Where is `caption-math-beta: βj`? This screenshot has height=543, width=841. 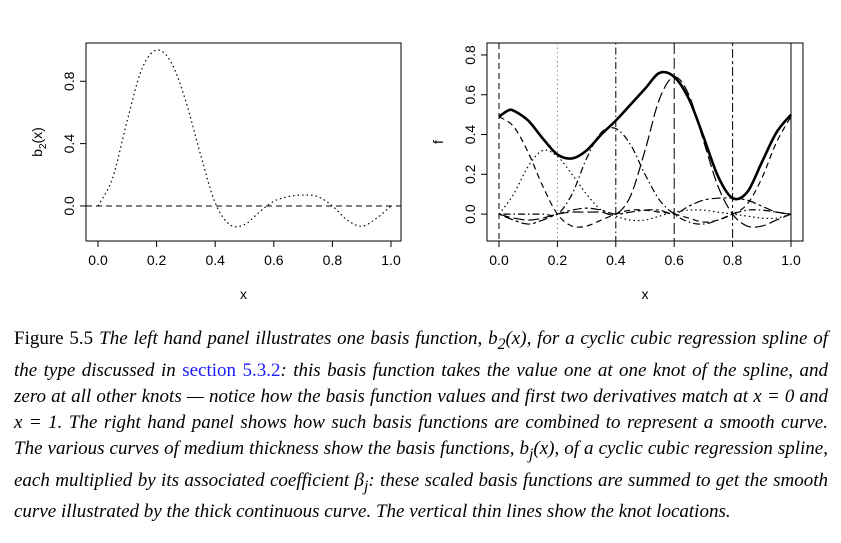 caption-math-beta: βj is located at coordinates (361, 482).